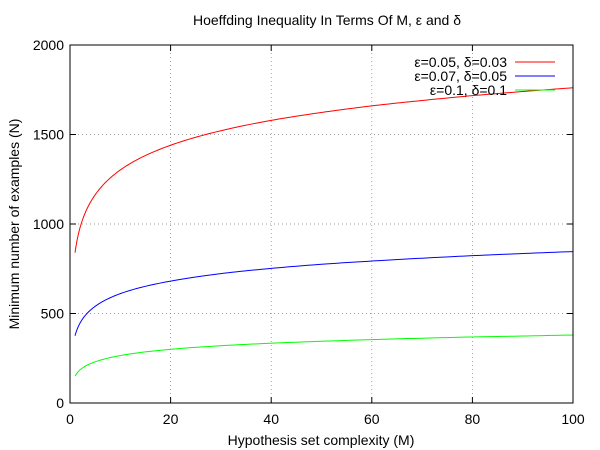 The image size is (600, 450). What do you see at coordinates (70, 419) in the screenshot?
I see `x-tick-label: 0` at bounding box center [70, 419].